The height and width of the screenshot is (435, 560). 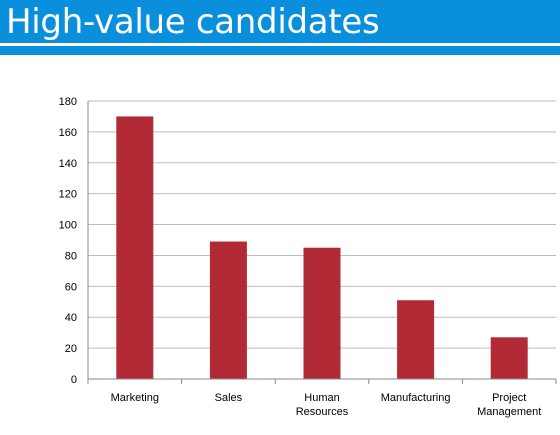 What do you see at coordinates (416, 398) in the screenshot?
I see `x-tick-label: Manufacturing` at bounding box center [416, 398].